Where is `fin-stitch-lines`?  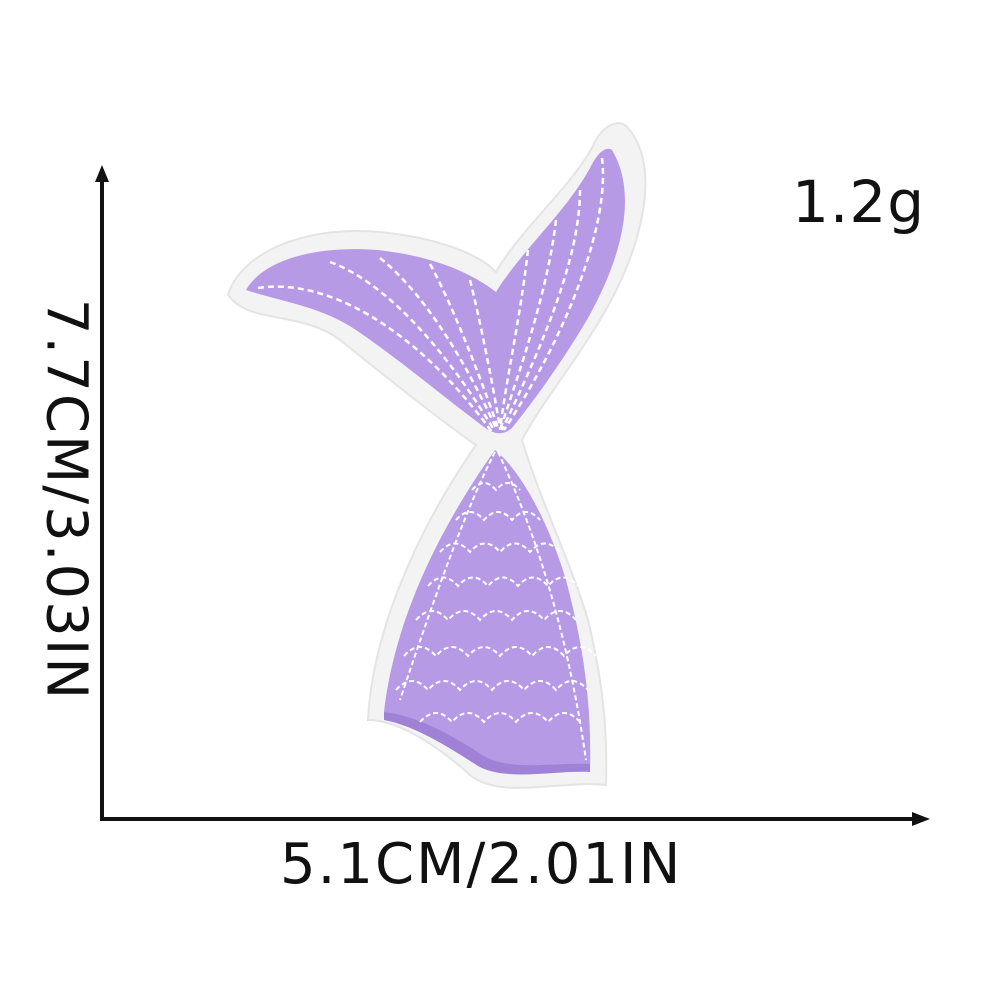
fin-stitch-lines is located at coordinates (431, 295).